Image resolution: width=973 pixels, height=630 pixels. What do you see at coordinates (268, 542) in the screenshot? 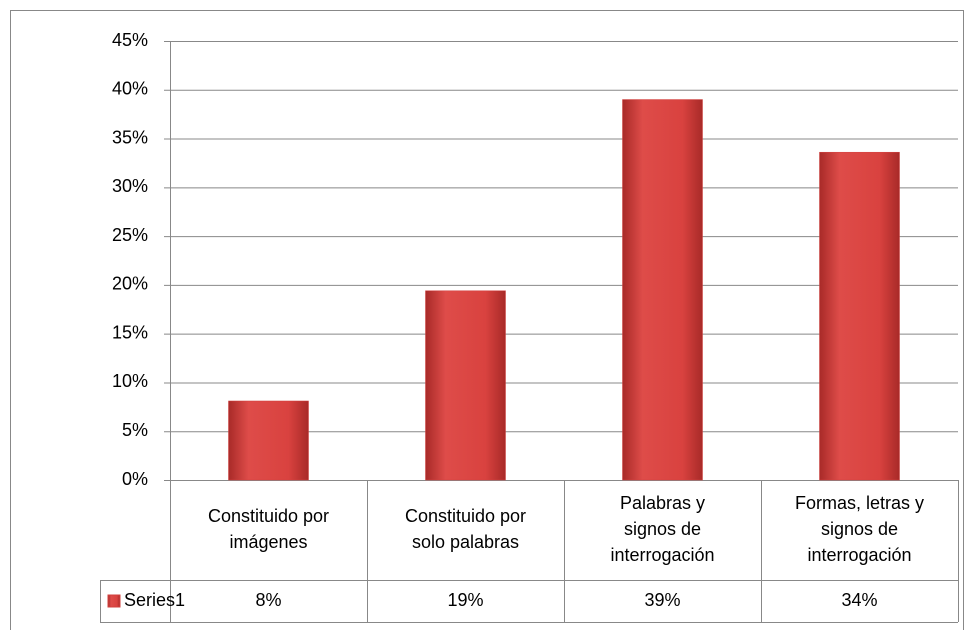
I see `x-tick-label: imágenes` at bounding box center [268, 542].